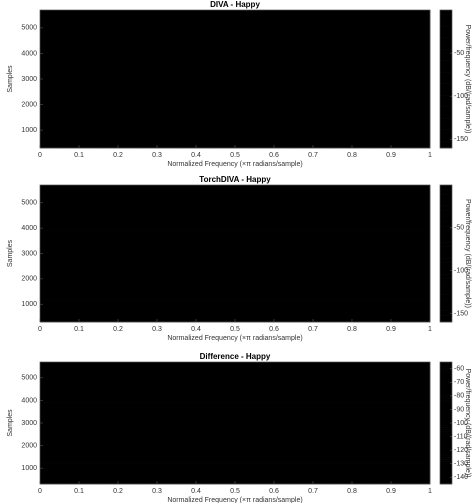 The image size is (474, 503). Describe the element at coordinates (391, 491) in the screenshot. I see `x-tick-label: 0.9` at that location.